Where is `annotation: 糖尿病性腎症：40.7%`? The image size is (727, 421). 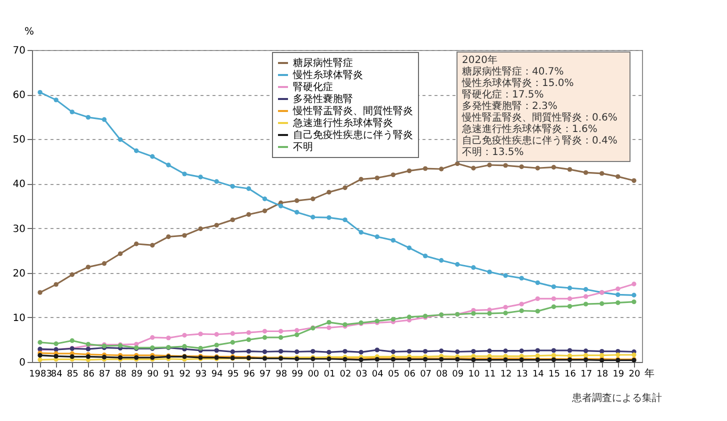 annotation: 糖尿病性腎症：40.7% is located at coordinates (513, 72).